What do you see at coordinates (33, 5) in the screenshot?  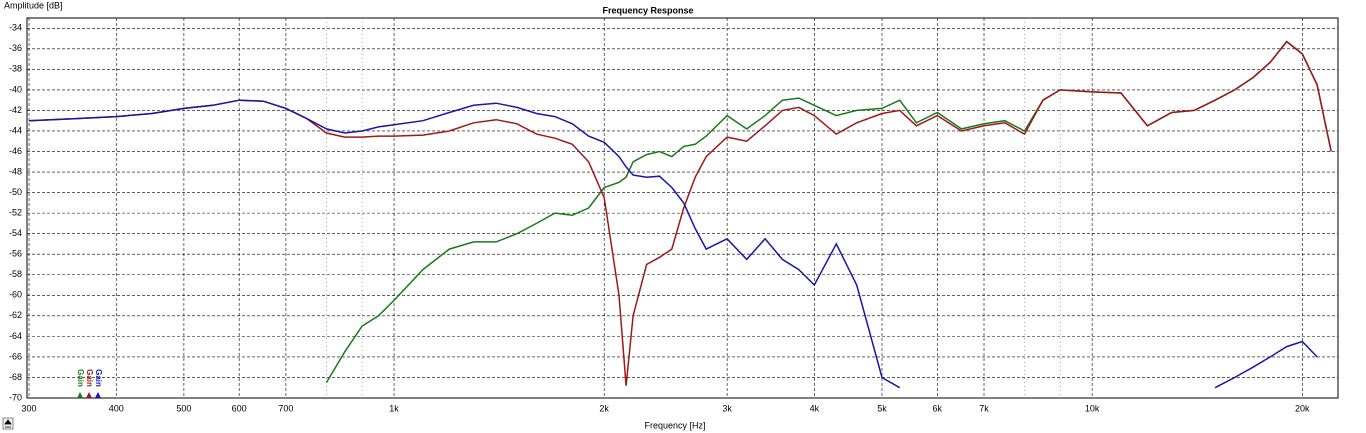 I see `y-axis-label: Amplitude [dB]` at bounding box center [33, 5].